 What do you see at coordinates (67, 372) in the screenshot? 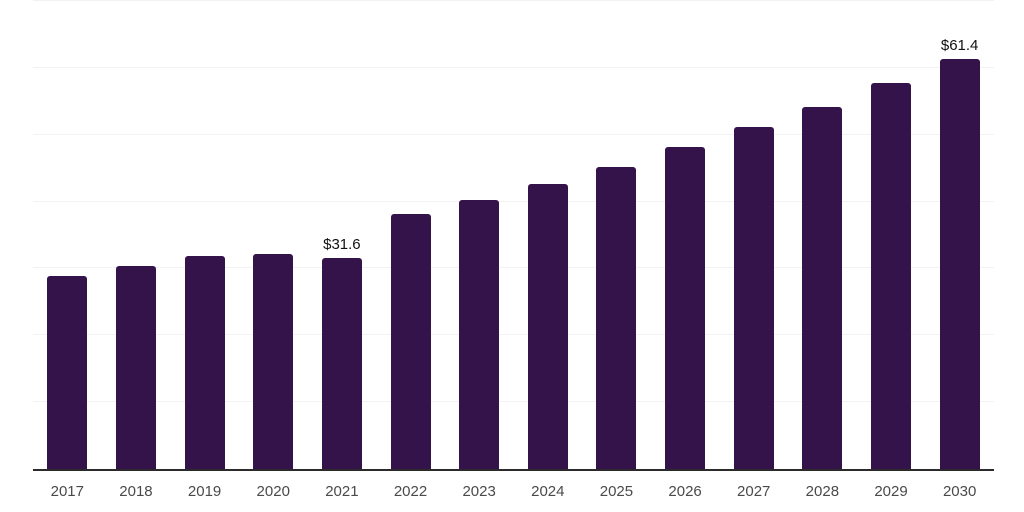
I see `bar-2017` at bounding box center [67, 372].